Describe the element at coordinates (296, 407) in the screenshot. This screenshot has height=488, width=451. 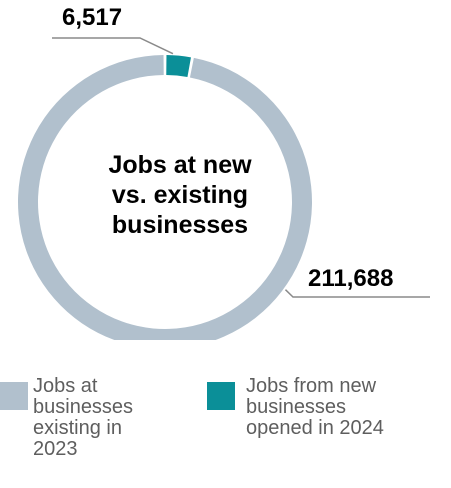
I see `legend-label-new-line-2: businesses` at that location.